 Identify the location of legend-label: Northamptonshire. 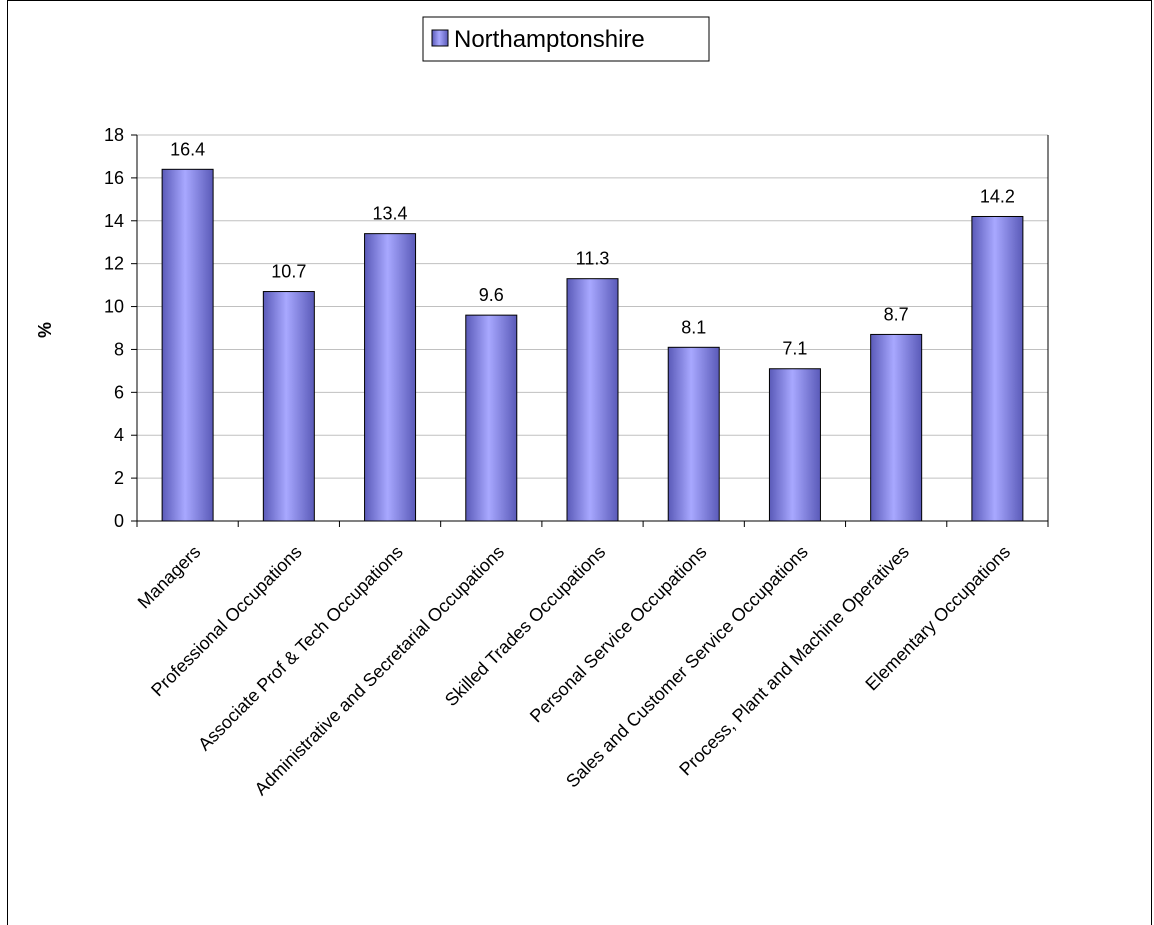
(549, 39).